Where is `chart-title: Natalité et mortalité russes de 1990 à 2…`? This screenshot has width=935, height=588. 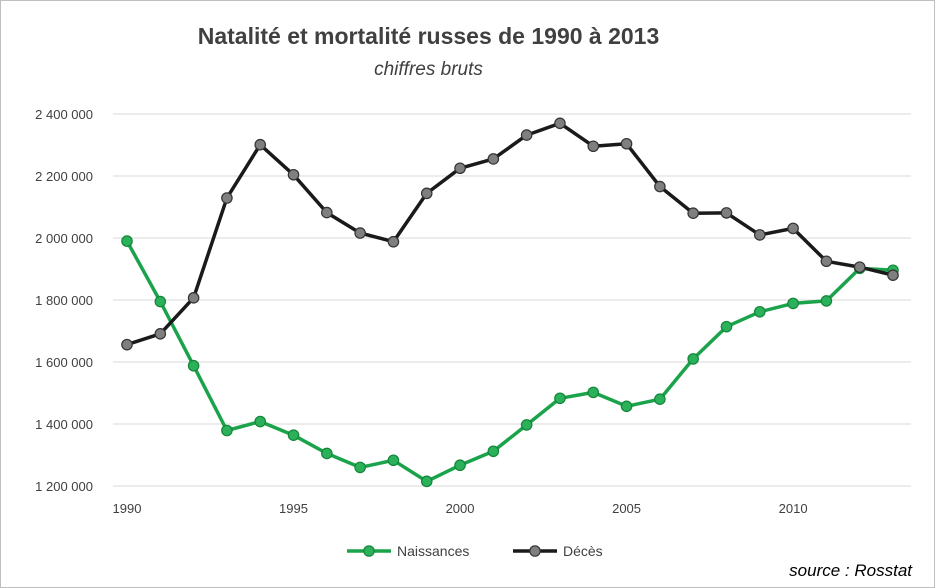 chart-title: Natalité et mortalité russes de 1990 à 2… is located at coordinates (428, 36).